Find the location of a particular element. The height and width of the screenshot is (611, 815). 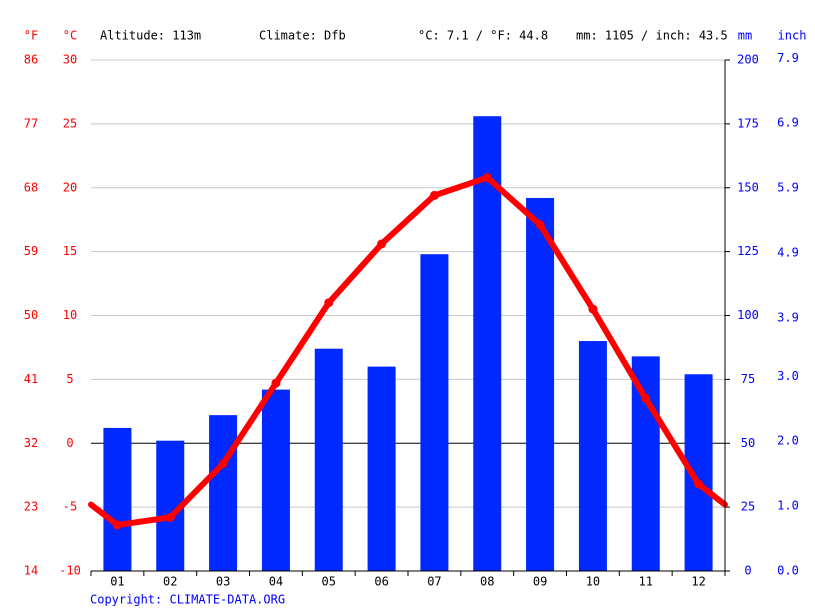

y-tick-label: -10 is located at coordinates (70, 571).